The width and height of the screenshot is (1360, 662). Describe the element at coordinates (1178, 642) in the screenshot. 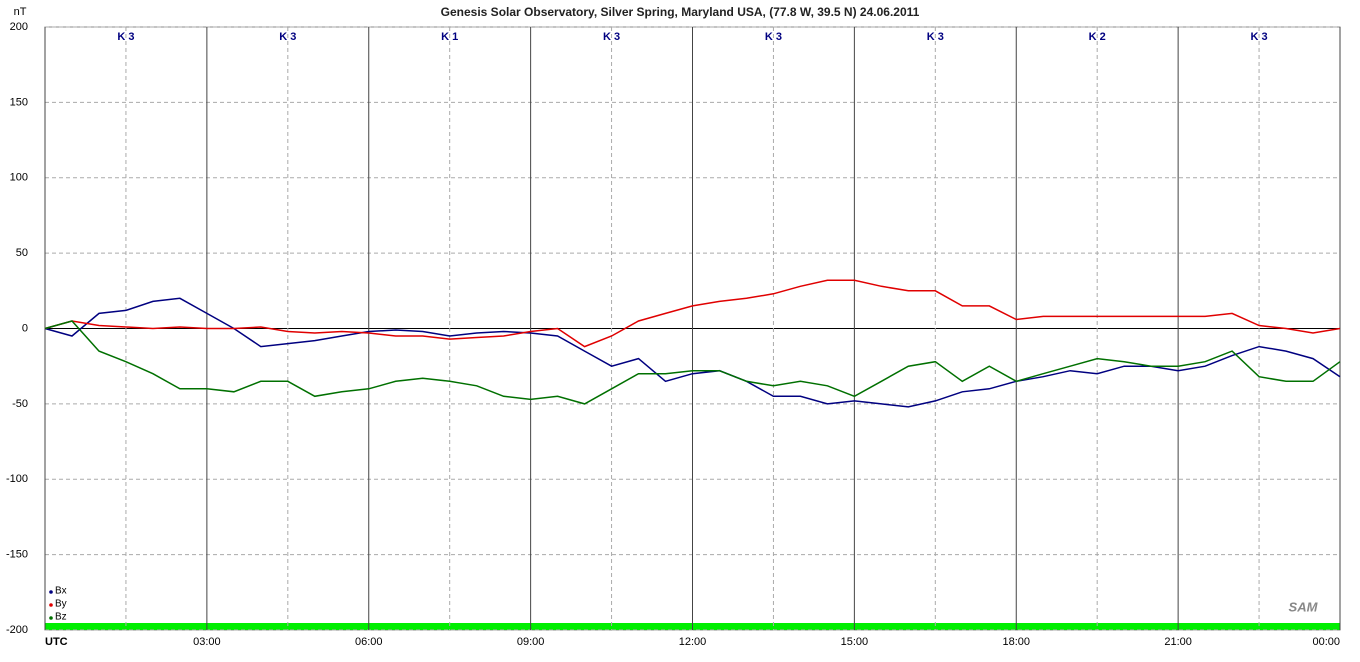

I see `x-tick-label: 21:00` at that location.